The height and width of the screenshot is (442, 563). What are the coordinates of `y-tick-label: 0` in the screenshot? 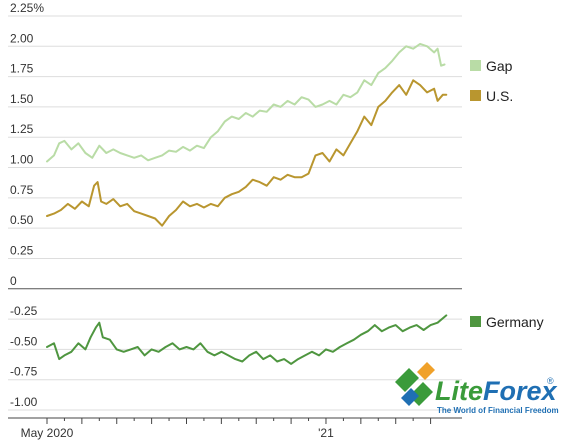 It's located at (13, 281).